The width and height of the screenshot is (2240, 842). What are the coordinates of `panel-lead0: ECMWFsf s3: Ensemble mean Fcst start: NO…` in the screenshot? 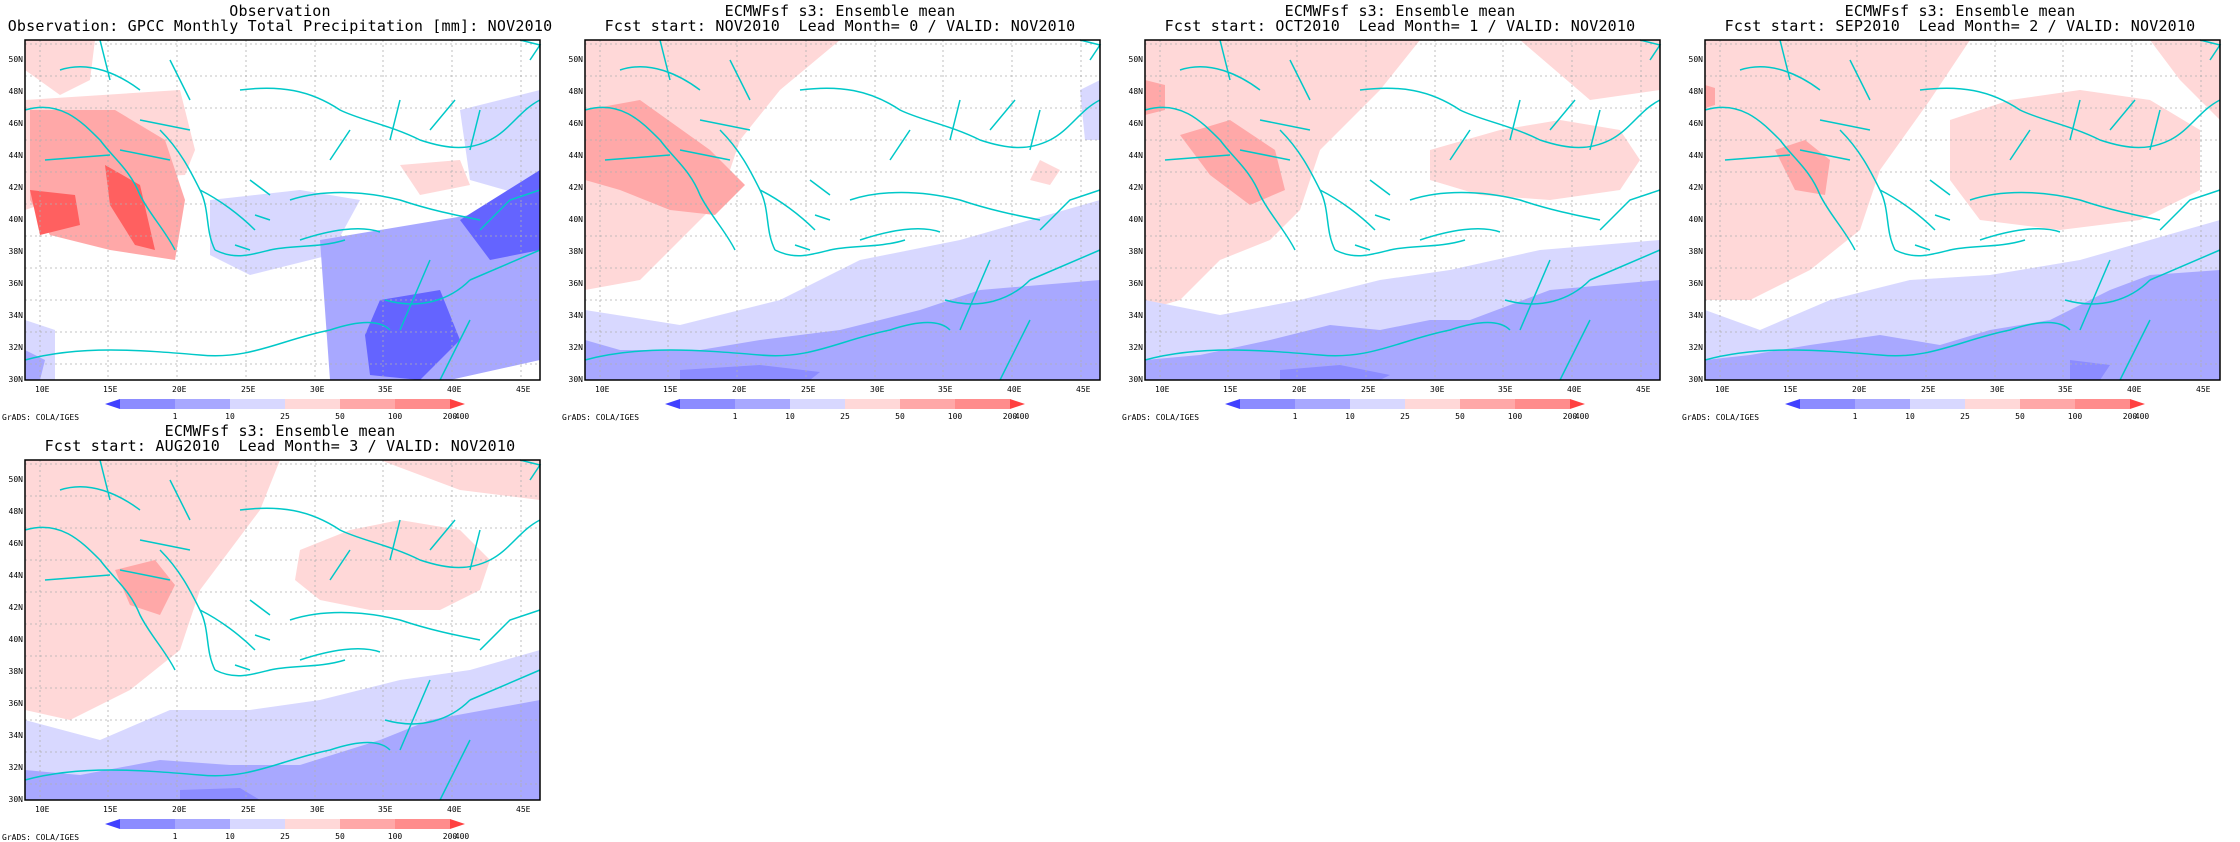 It's located at (840, 211).